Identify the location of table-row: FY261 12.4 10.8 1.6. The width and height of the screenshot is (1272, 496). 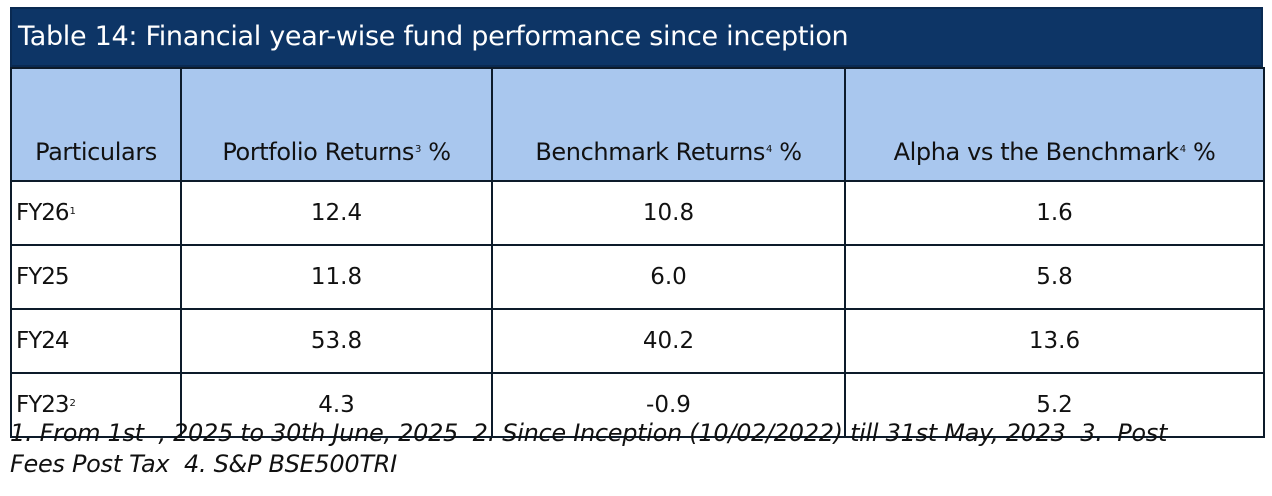
(637, 213).